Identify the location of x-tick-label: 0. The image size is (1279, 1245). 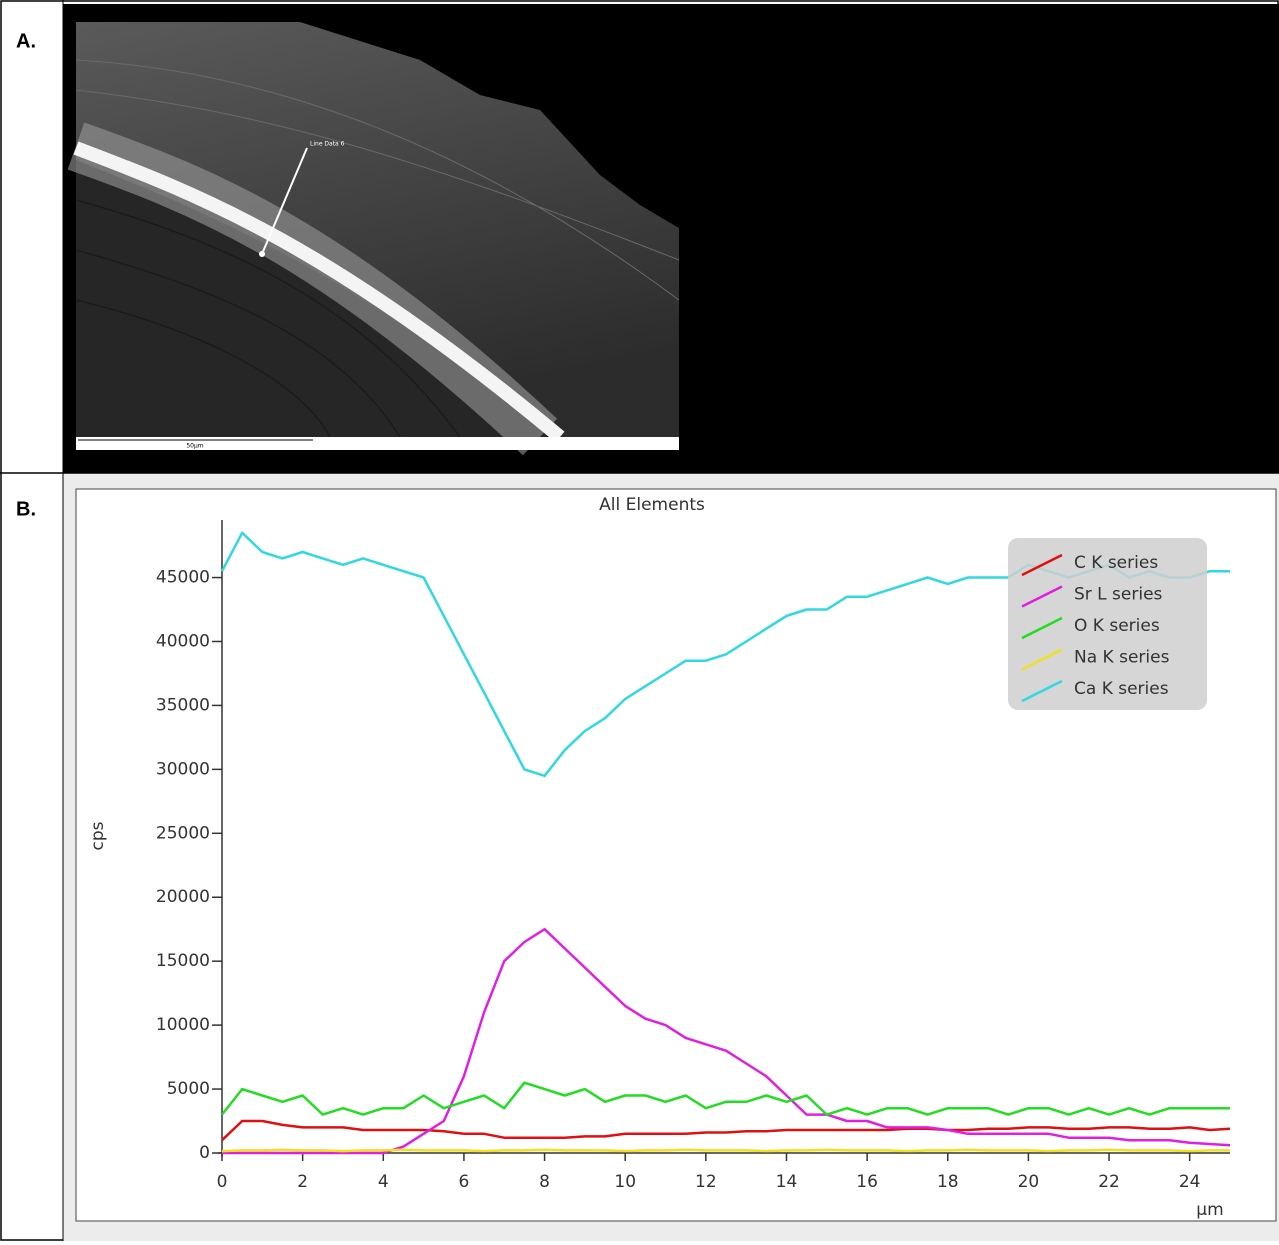
(222, 1182).